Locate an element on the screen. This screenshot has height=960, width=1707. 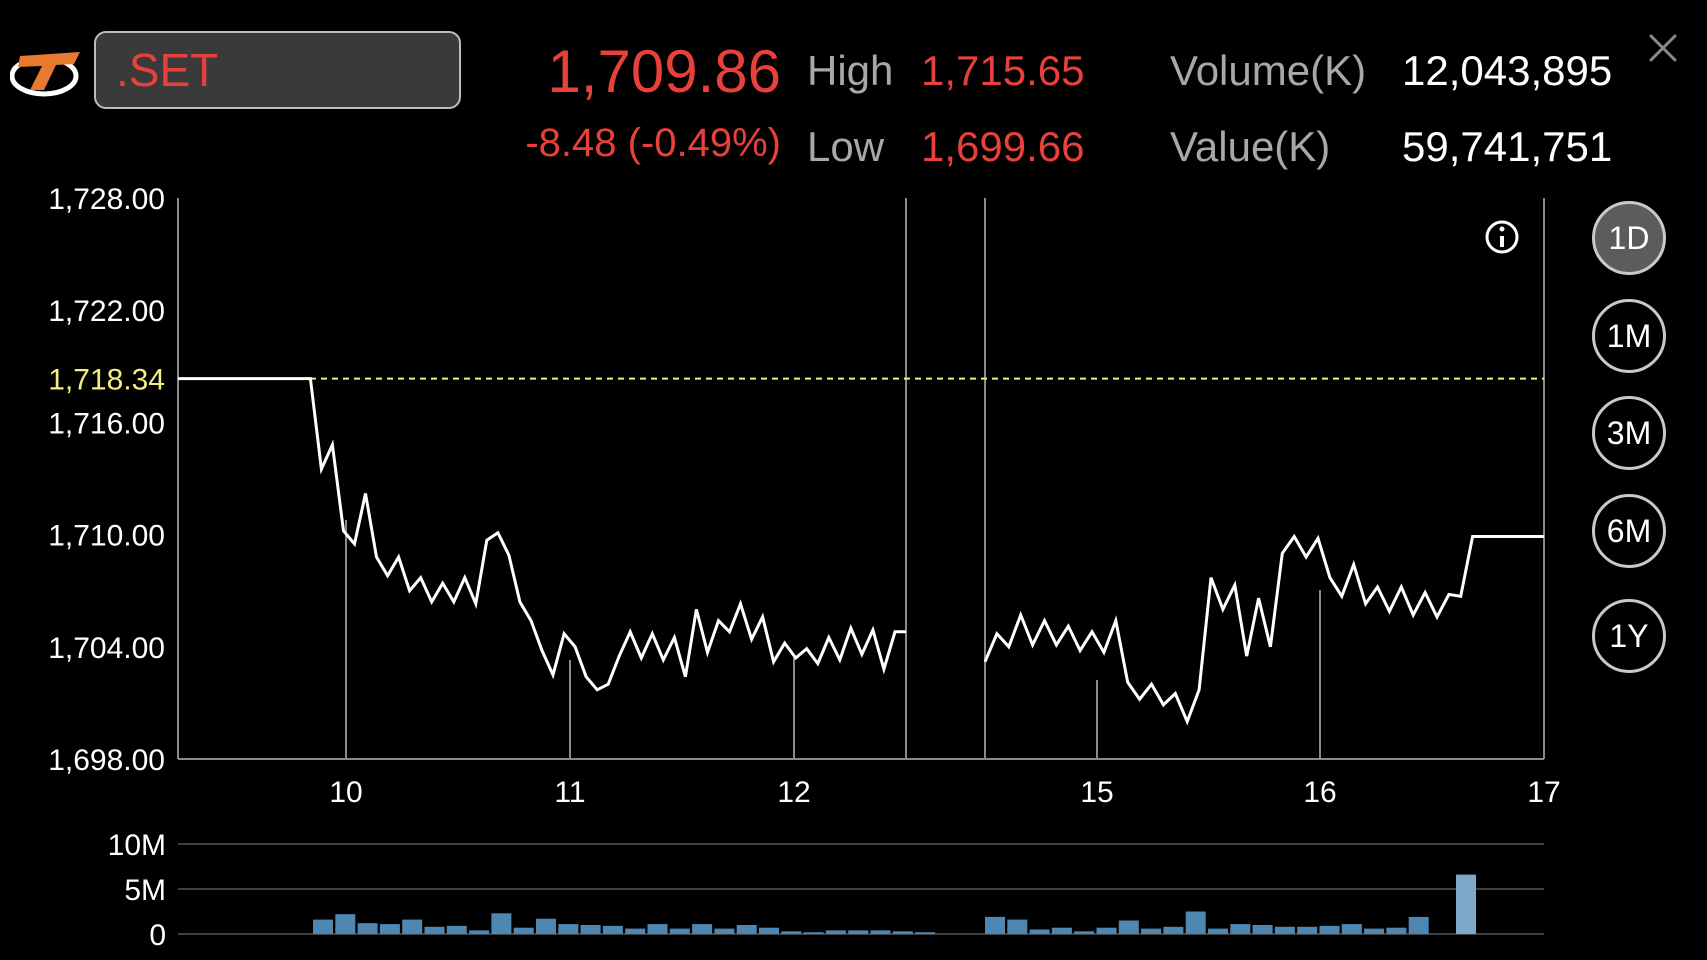
brand-logo-icon is located at coordinates (45, 74).